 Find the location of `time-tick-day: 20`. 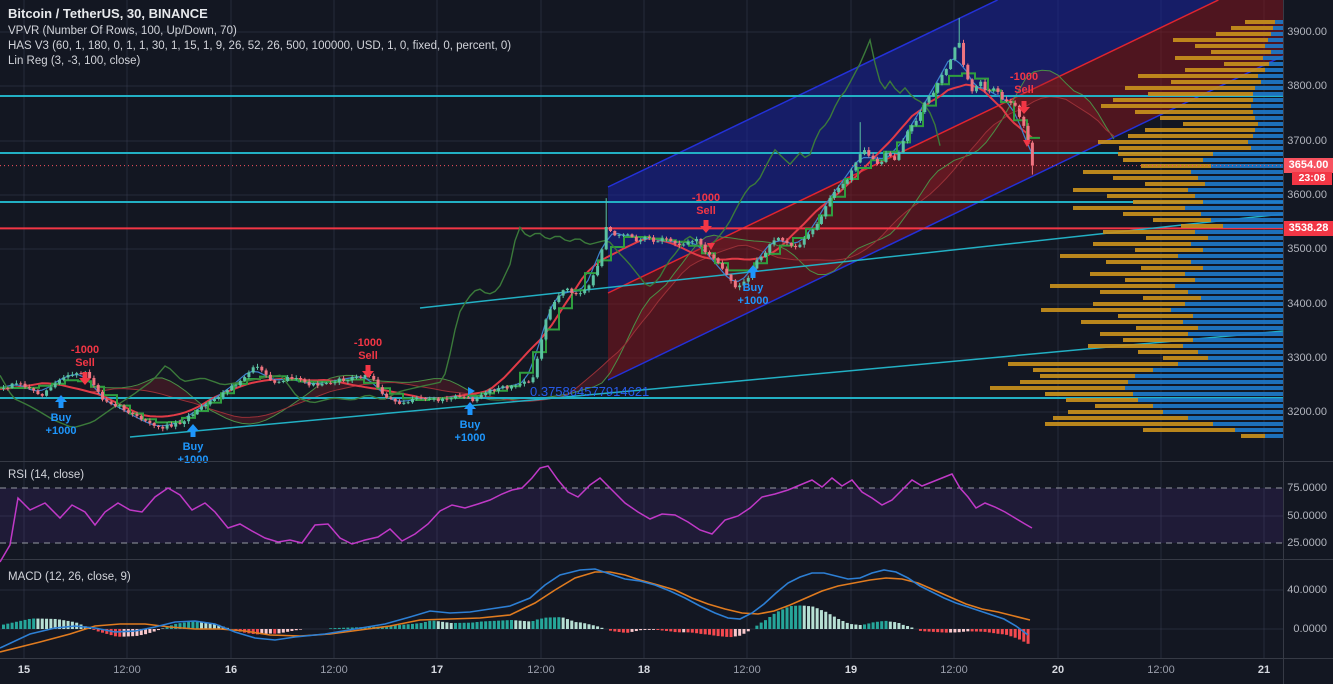

time-tick-day: 20 is located at coordinates (1058, 670).